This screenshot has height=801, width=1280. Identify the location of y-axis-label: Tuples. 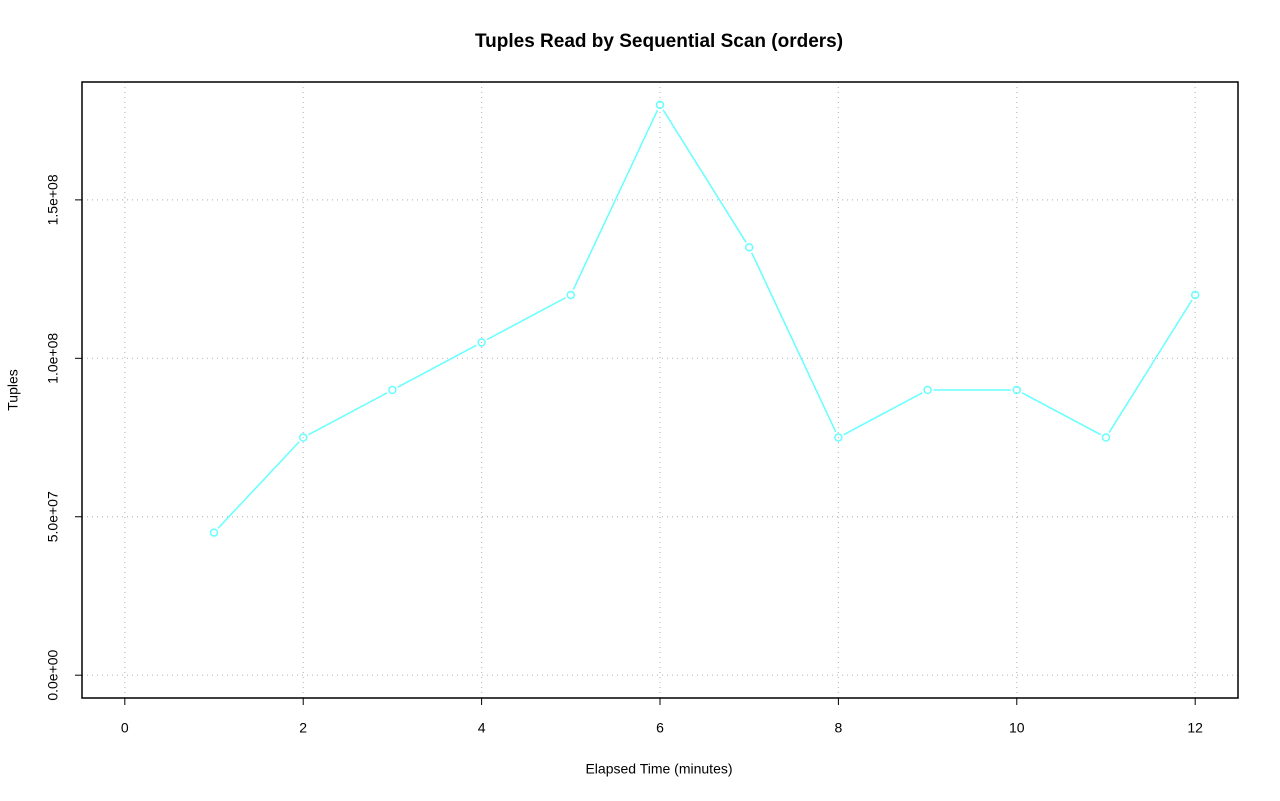
(13, 390).